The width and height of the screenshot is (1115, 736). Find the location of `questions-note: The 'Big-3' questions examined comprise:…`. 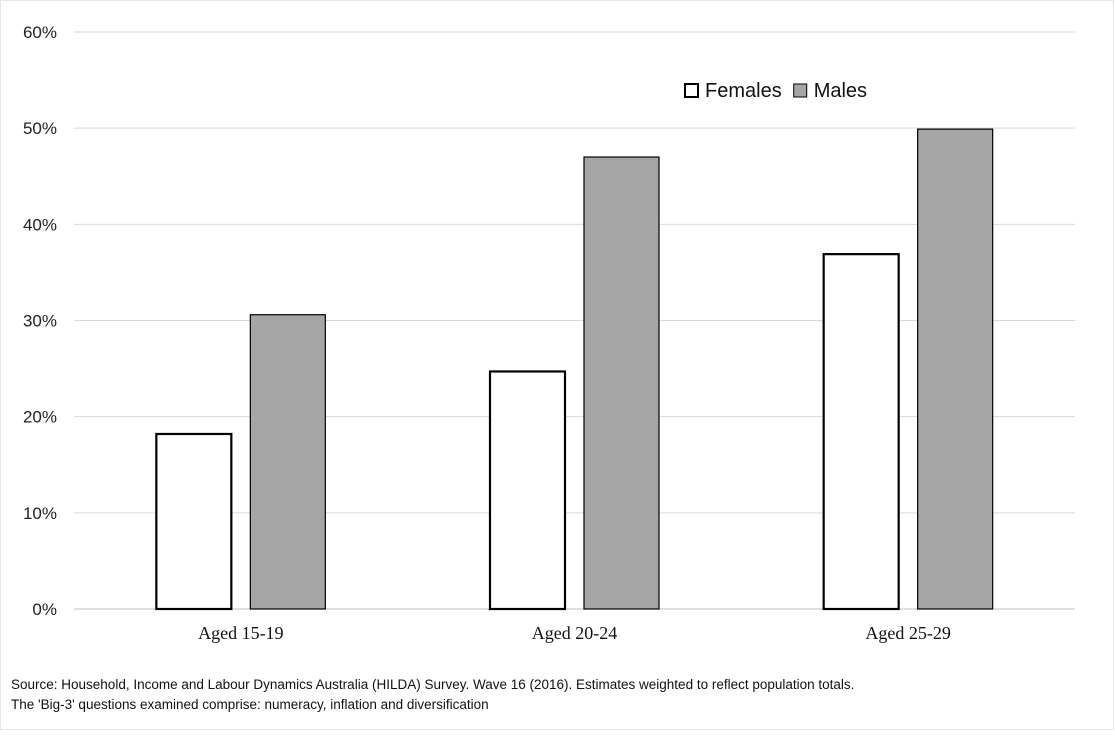

questions-note: The 'Big-3' questions examined comprise:… is located at coordinates (250, 704).